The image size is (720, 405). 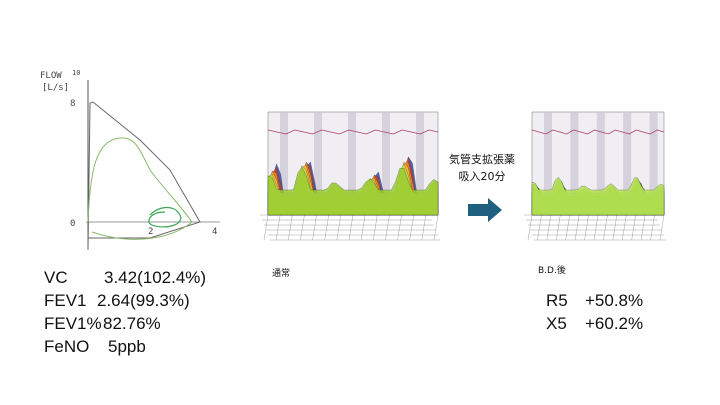 I want to click on measured-loop, so click(x=165, y=217).